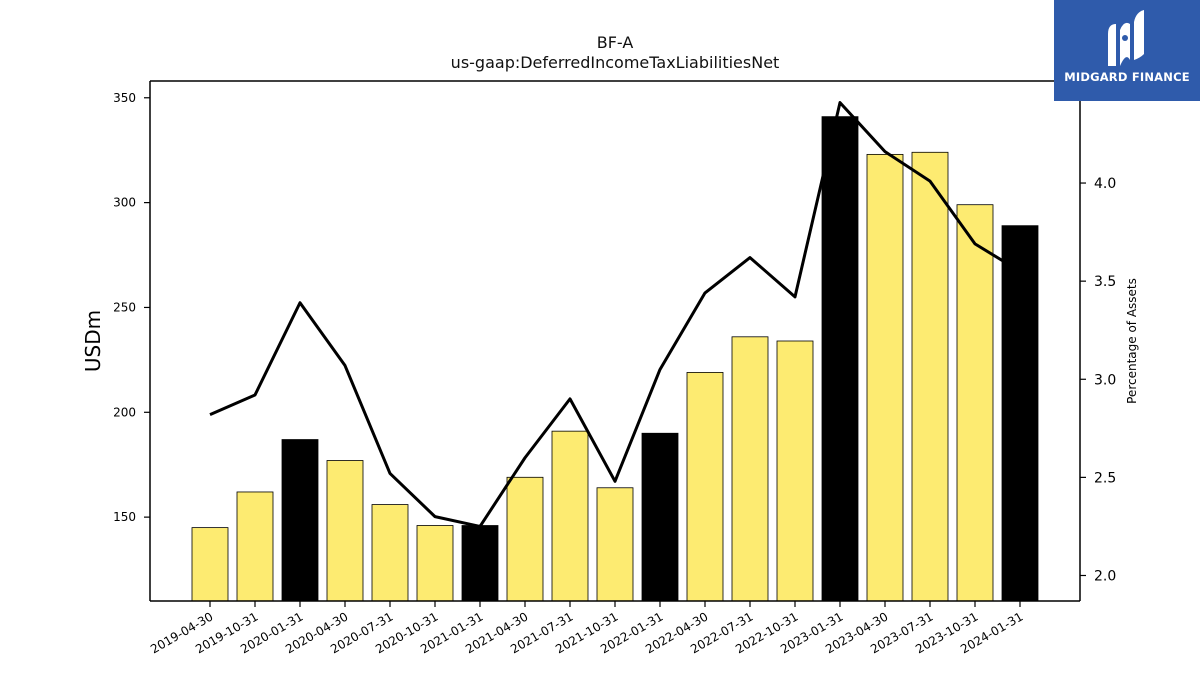 This screenshot has height=675, width=1200. I want to click on y2-tick-label: 3.0, so click(1105, 380).